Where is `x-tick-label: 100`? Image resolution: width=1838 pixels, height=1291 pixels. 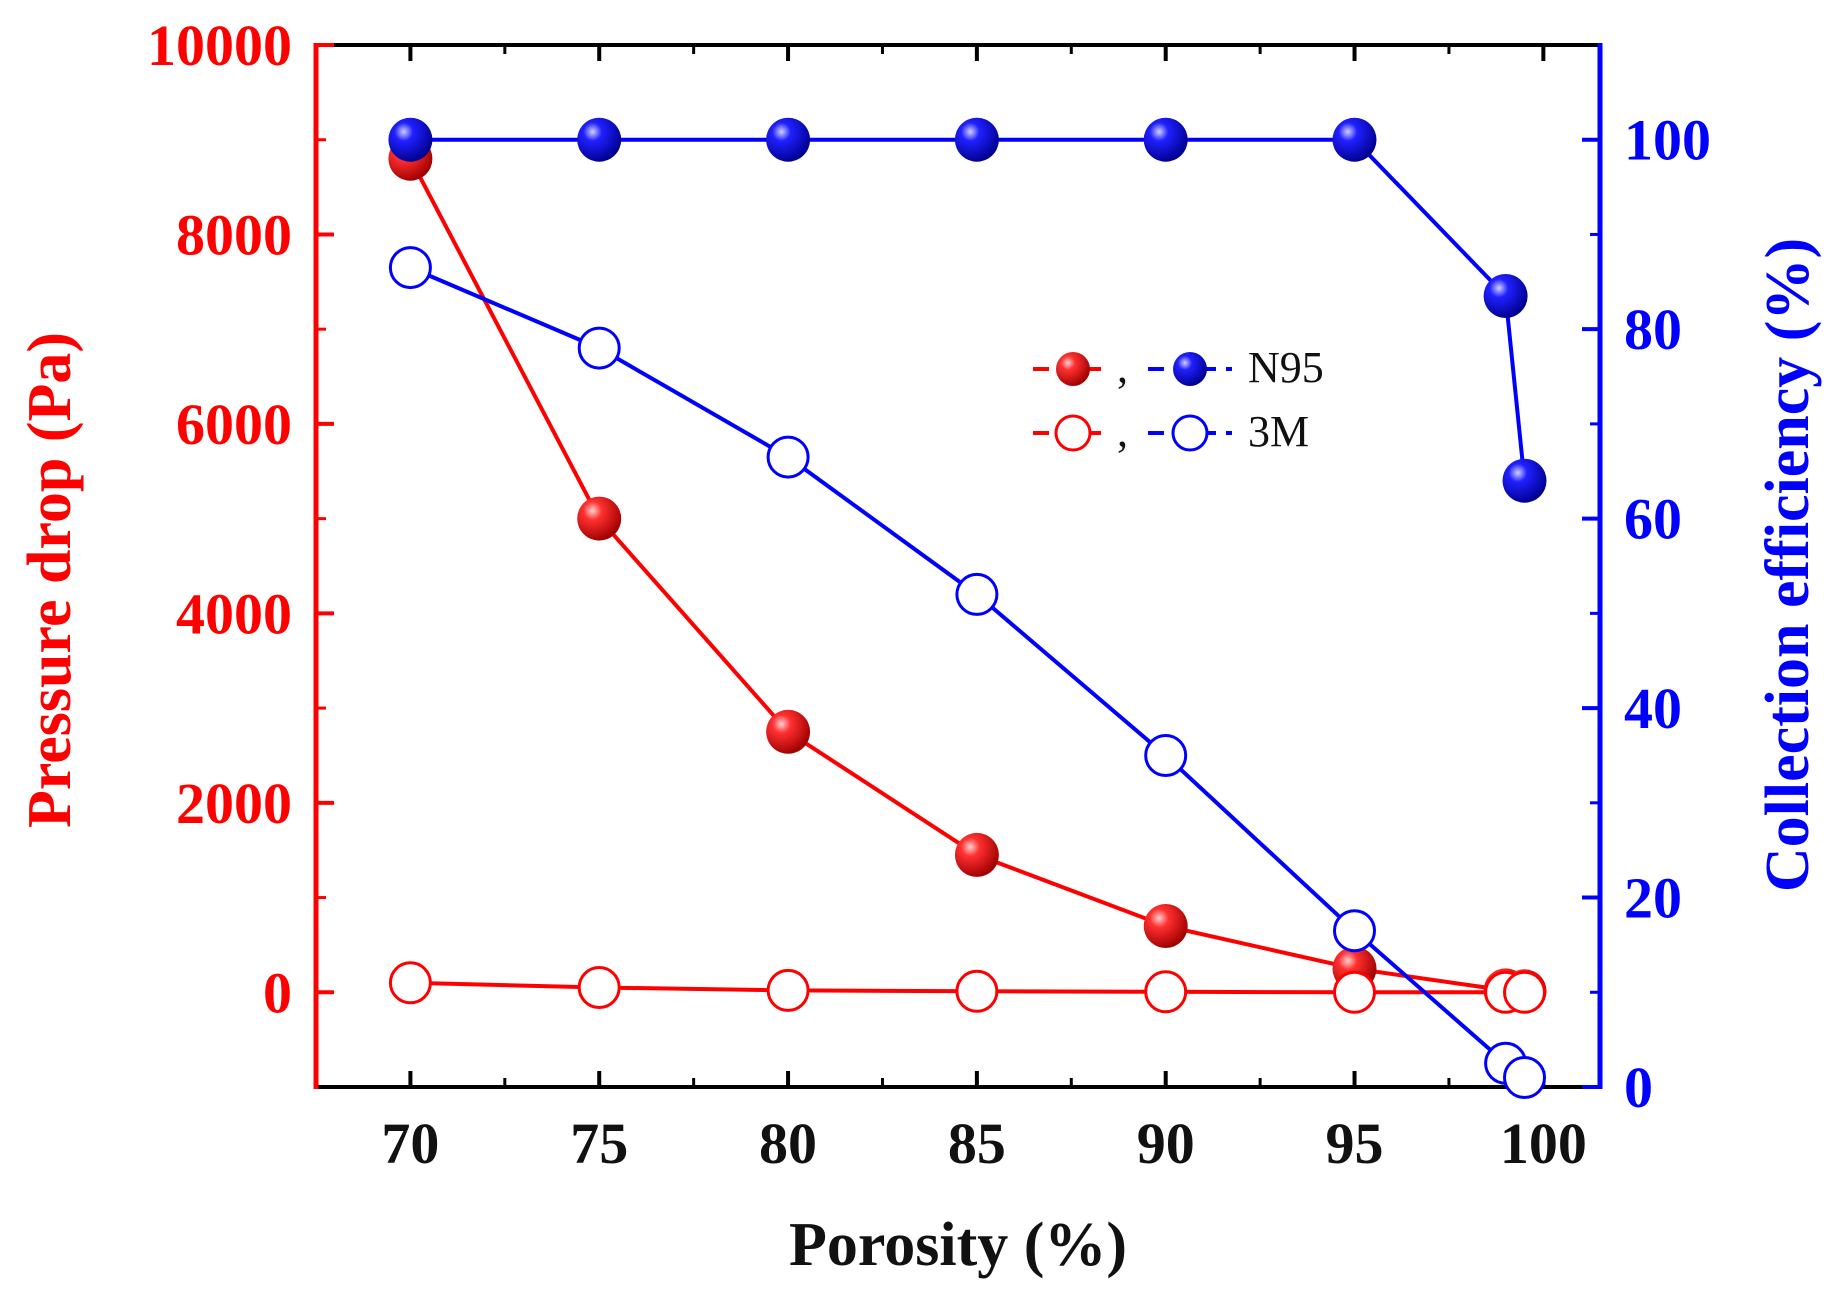
x-tick-label: 100 is located at coordinates (1543, 1143).